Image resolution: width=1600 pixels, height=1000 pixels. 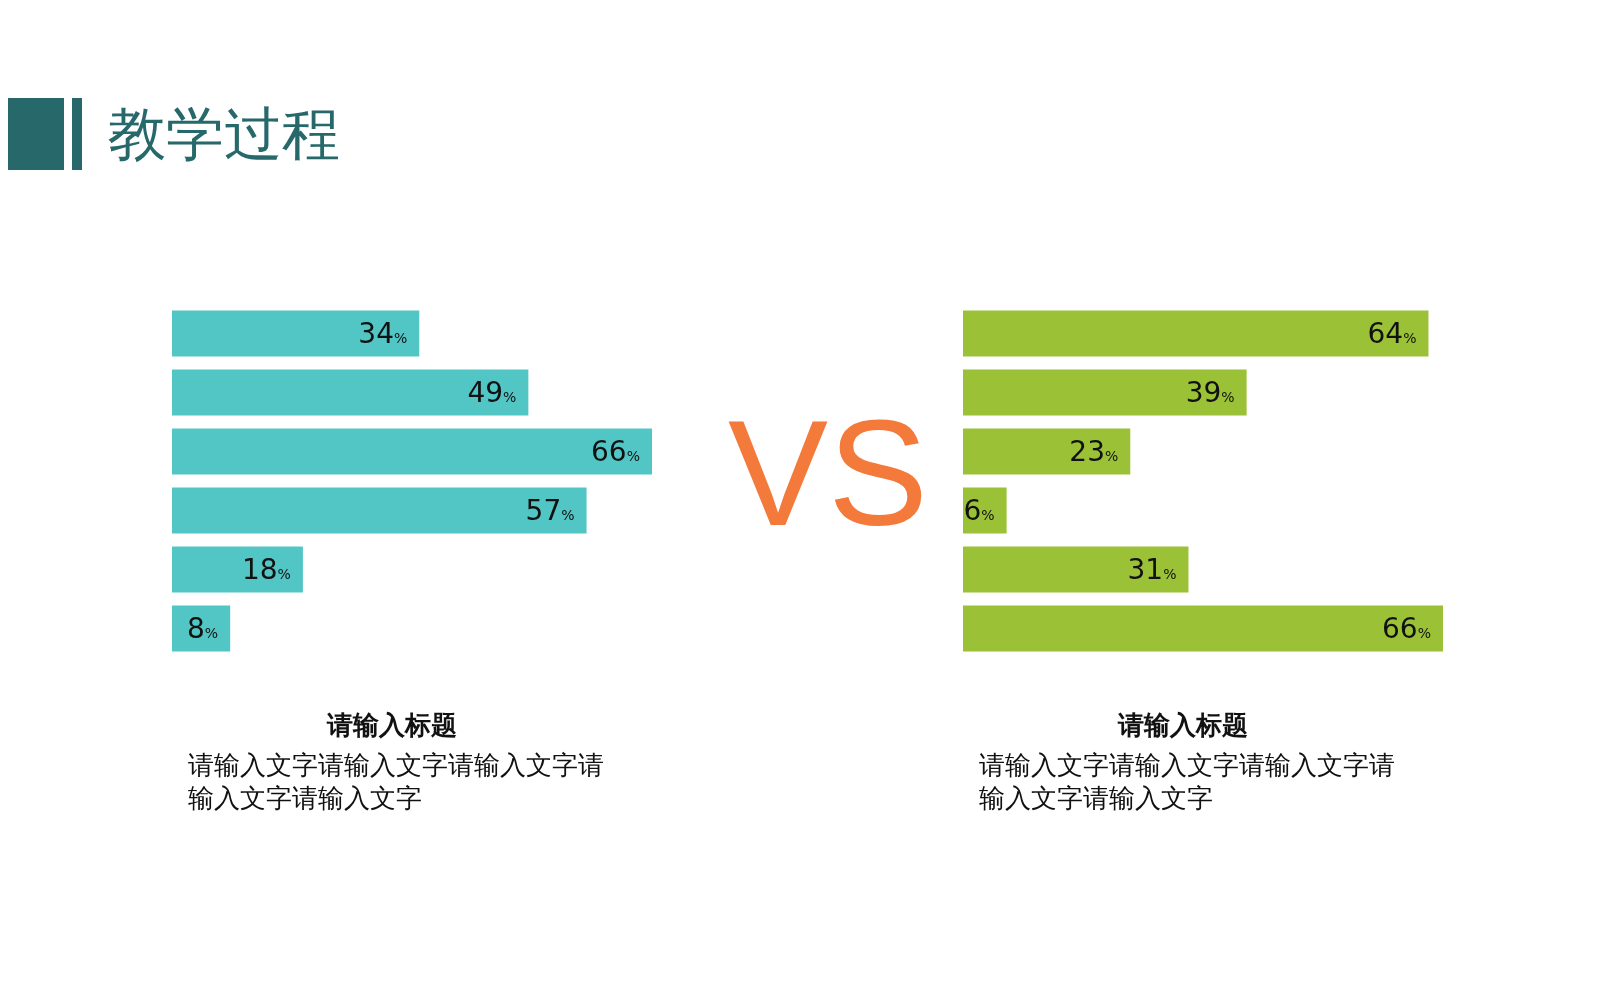 What do you see at coordinates (203, 629) in the screenshot?
I see `data-label: 8%` at bounding box center [203, 629].